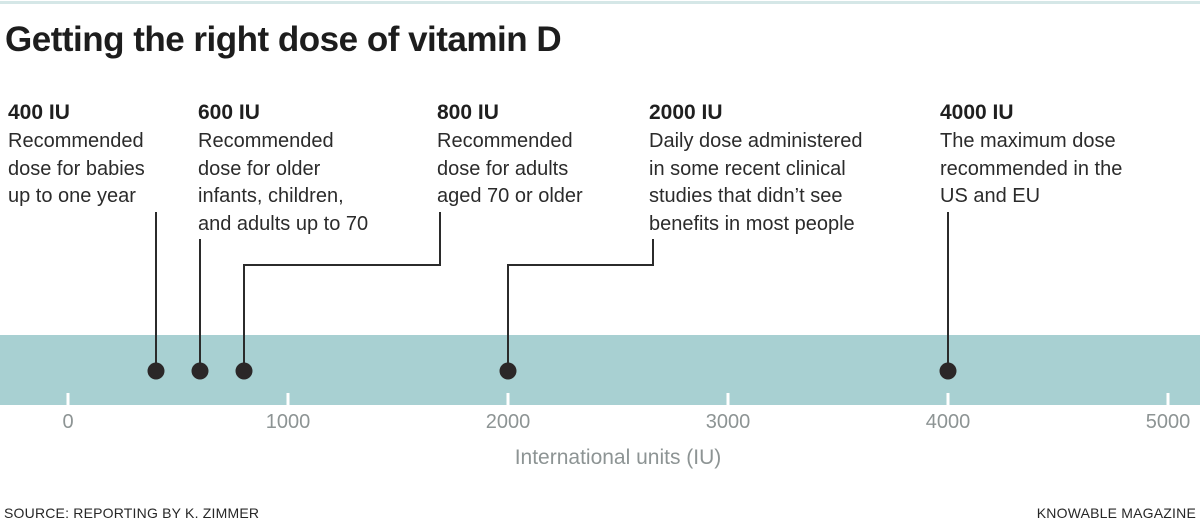 The height and width of the screenshot is (526, 1200). Describe the element at coordinates (1168, 422) in the screenshot. I see `axis-tick-label-5000: 5000` at that location.